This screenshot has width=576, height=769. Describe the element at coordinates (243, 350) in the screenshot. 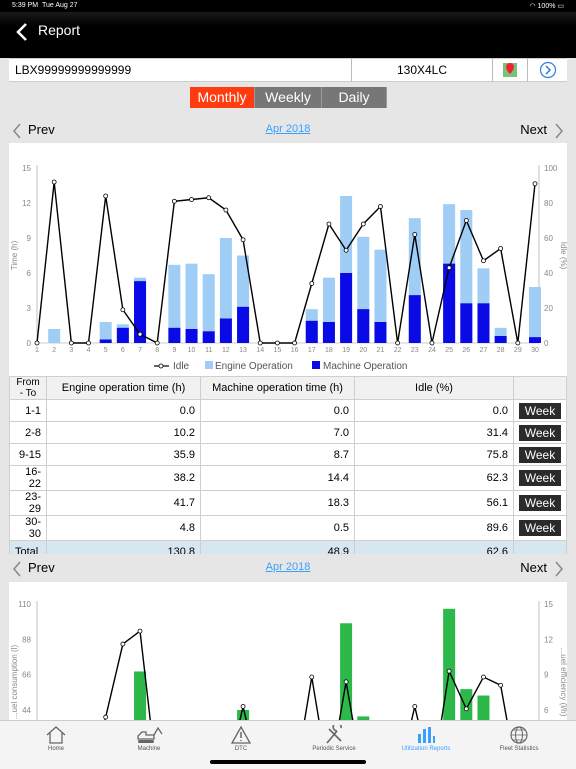

I see `x-tick-label: 13` at that location.